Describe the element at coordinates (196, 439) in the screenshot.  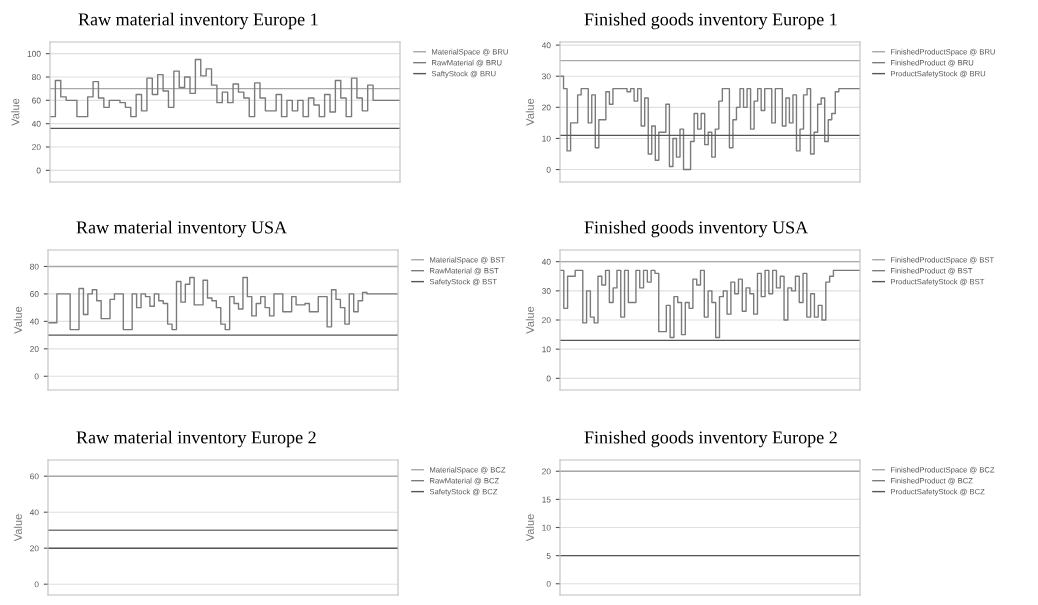
I see `chart-title: Raw material inventory Europe 2` at that location.